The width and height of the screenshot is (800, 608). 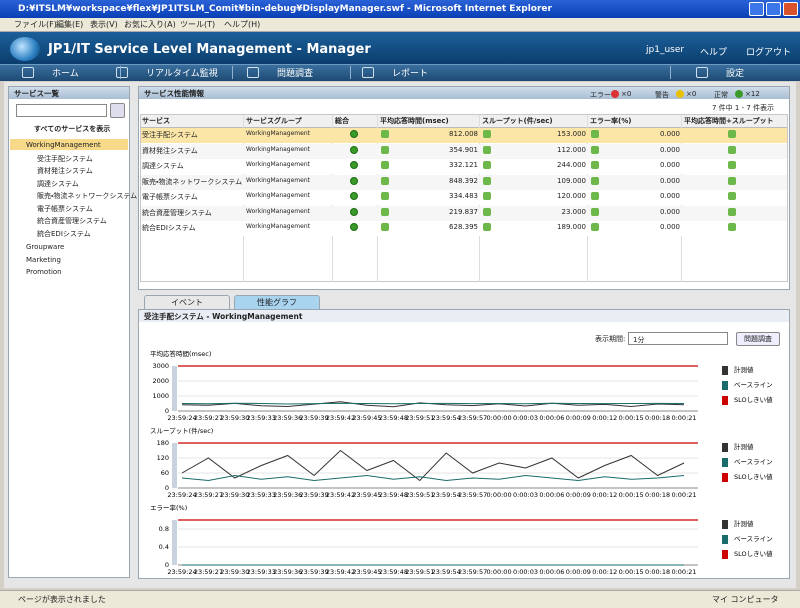 What do you see at coordinates (242, 24) in the screenshot?
I see `menu-item: ヘルプ(H)` at bounding box center [242, 24].